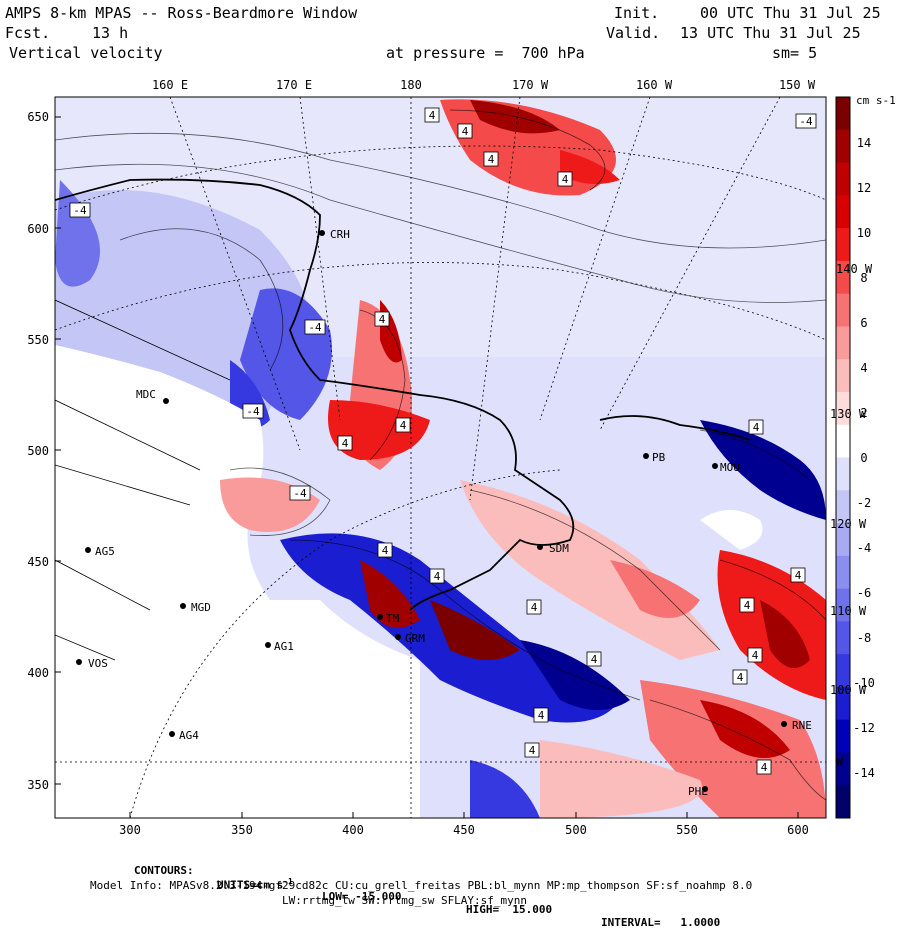 The image size is (900, 929). What do you see at coordinates (181, 13) in the screenshot?
I see `plot-title: AMPS 8-km MPAS -- Ross-Beardmore Window` at bounding box center [181, 13].